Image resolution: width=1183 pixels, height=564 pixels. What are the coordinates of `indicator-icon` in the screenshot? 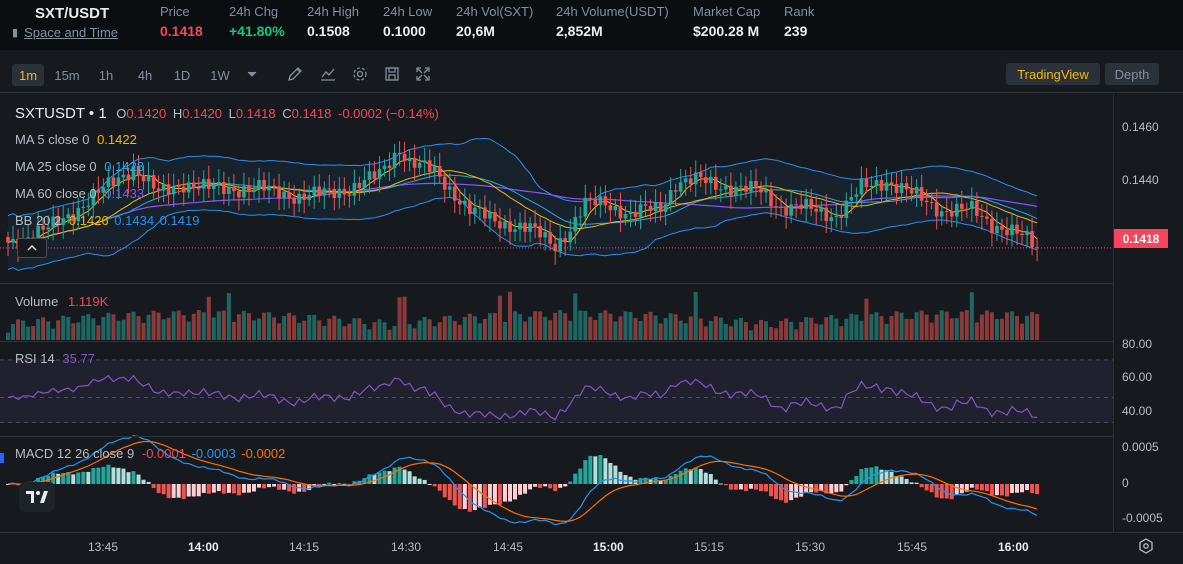 It's located at (328, 74).